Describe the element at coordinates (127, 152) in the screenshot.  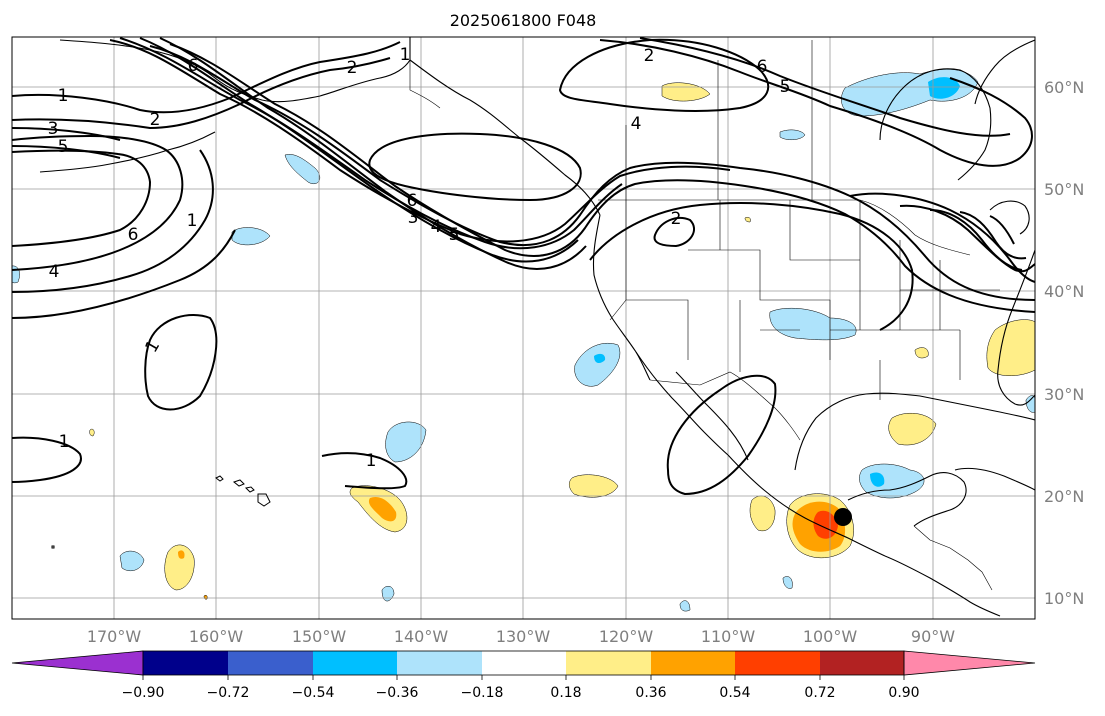
I see `coast-aleutians` at that location.